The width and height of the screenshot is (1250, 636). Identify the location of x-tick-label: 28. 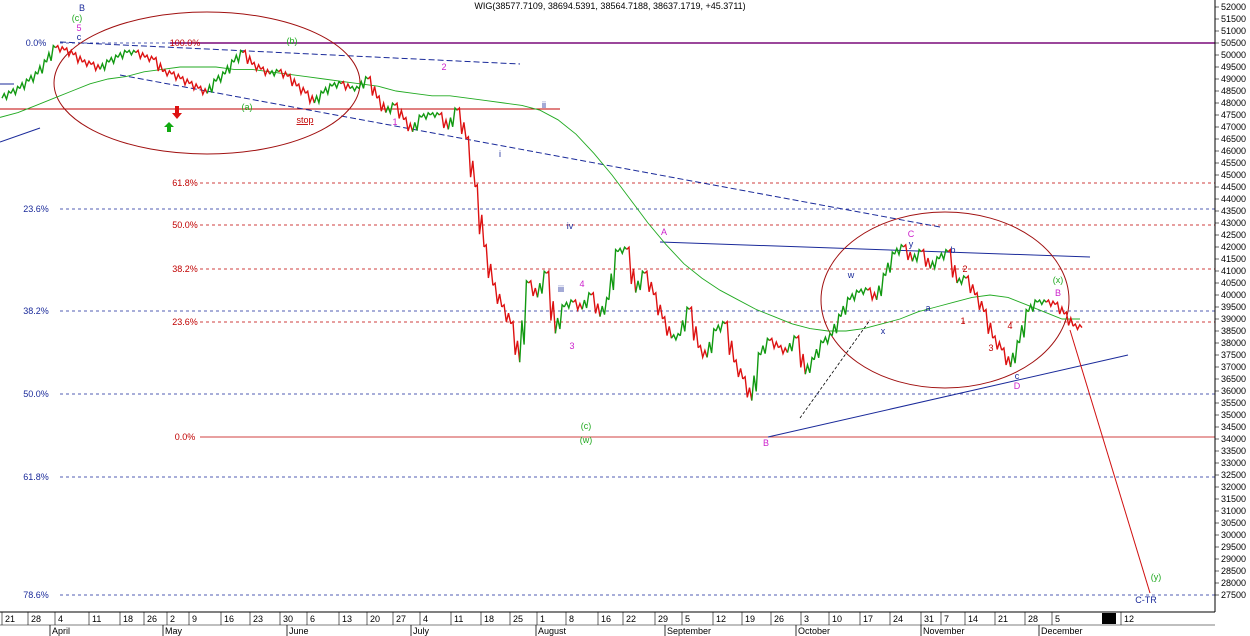
(36, 619).